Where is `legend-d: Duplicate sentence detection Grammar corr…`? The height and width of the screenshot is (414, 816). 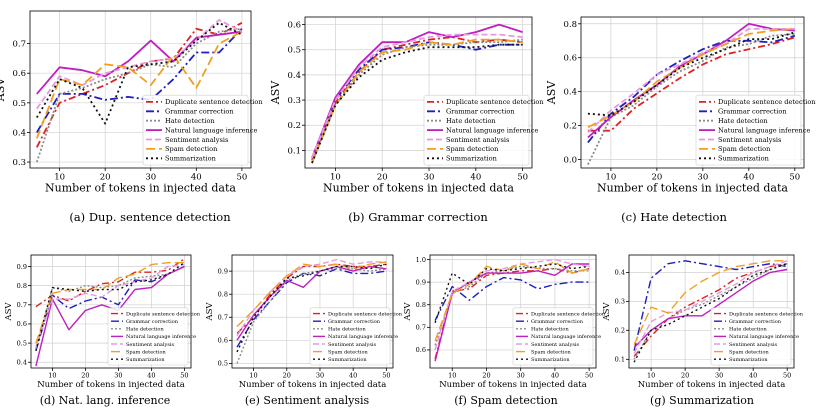 legend-d: Duplicate sentence detection Grammar corr… is located at coordinates (154, 336).